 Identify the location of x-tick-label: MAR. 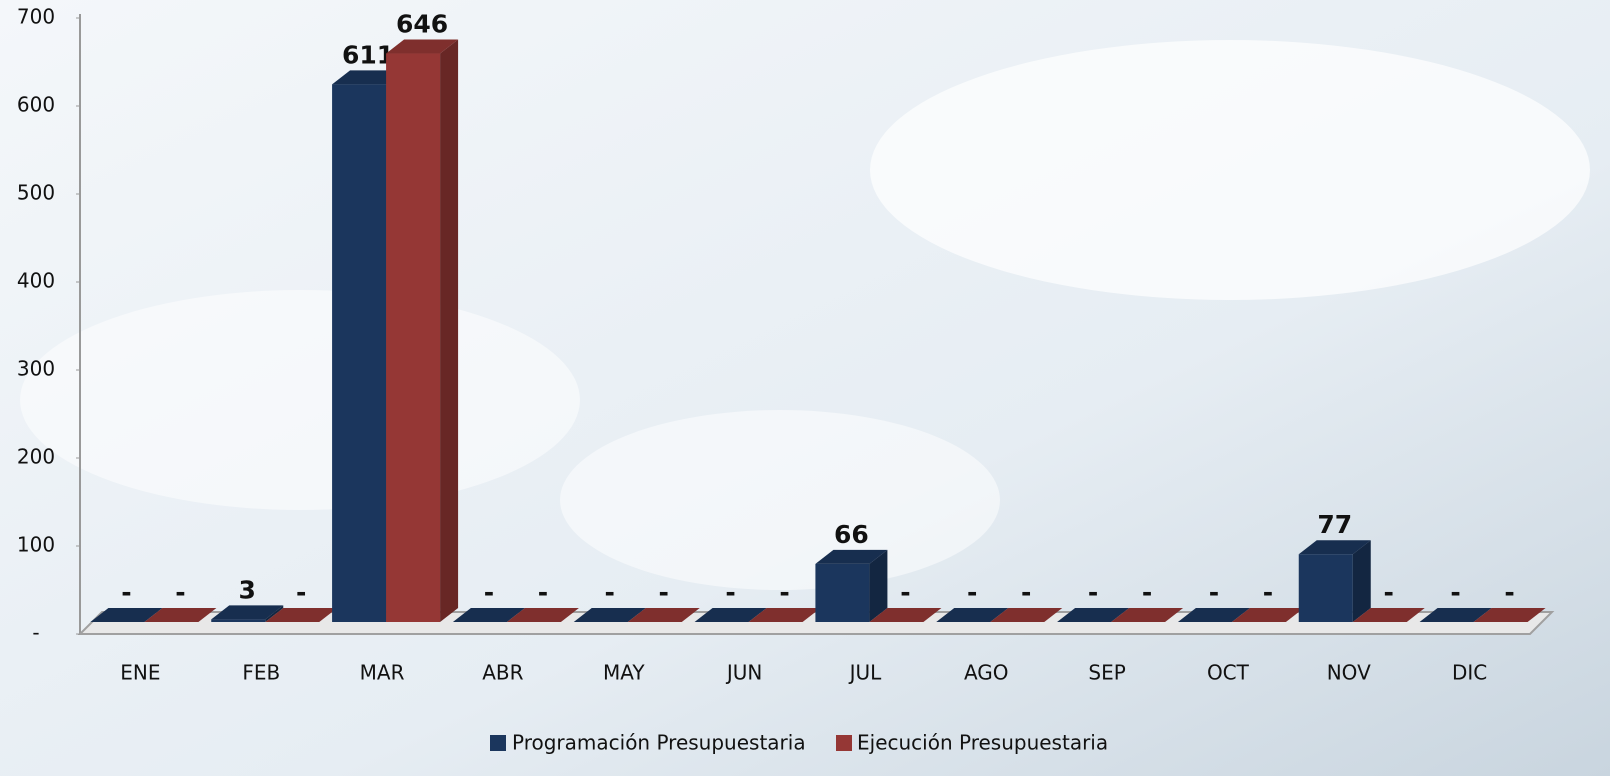
(382, 673).